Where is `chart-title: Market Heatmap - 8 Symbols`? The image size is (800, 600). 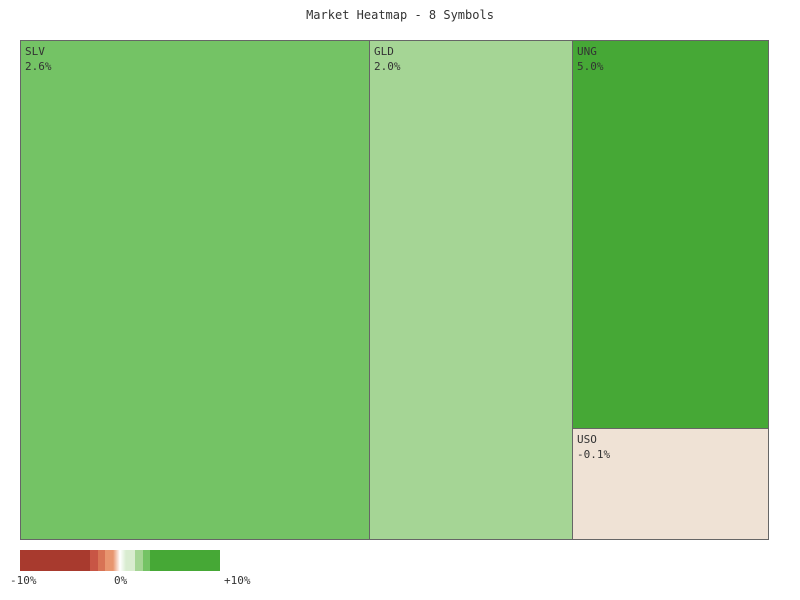
chart-title: Market Heatmap - 8 Symbols is located at coordinates (400, 15).